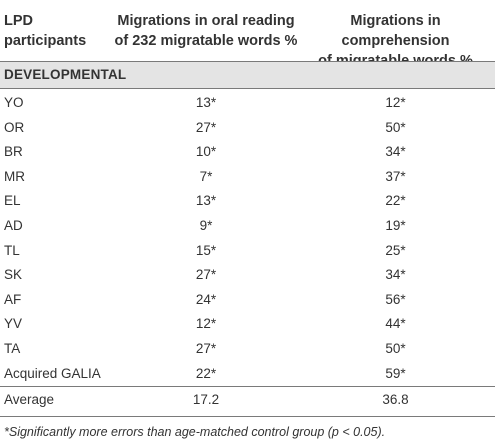 The image size is (495, 443). What do you see at coordinates (206, 21) in the screenshot?
I see `header-oral-line1: Migrations in oral reading` at bounding box center [206, 21].